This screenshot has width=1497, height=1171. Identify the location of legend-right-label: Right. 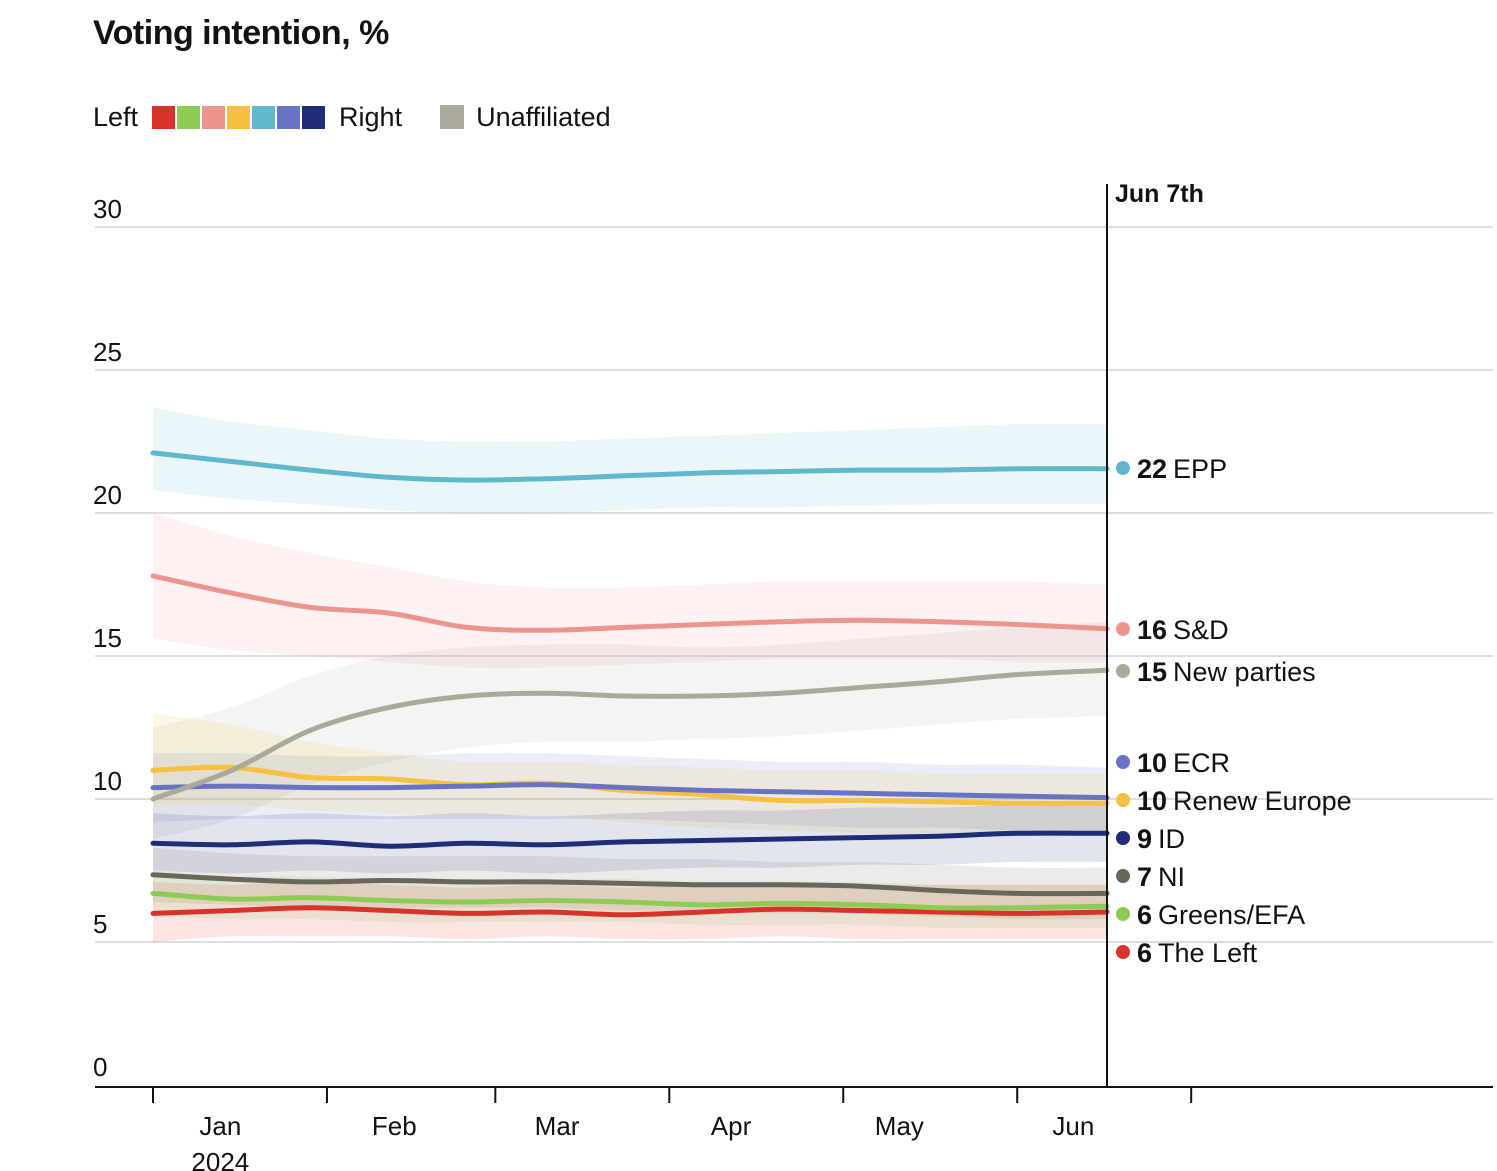
(371, 116).